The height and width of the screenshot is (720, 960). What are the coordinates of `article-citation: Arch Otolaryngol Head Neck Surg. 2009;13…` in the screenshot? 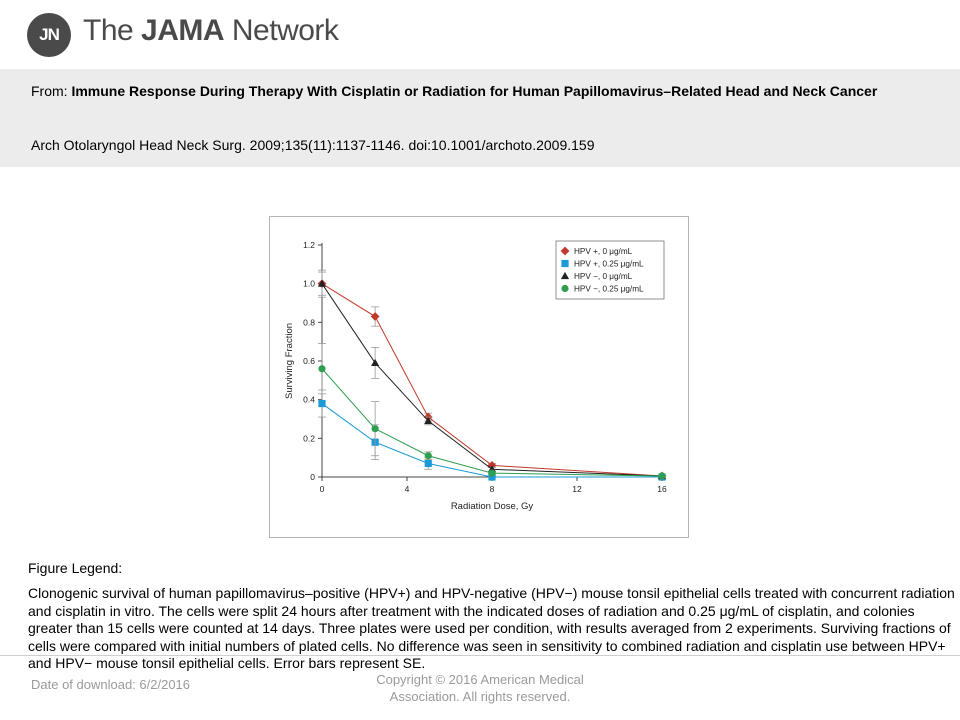 It's located at (313, 145).